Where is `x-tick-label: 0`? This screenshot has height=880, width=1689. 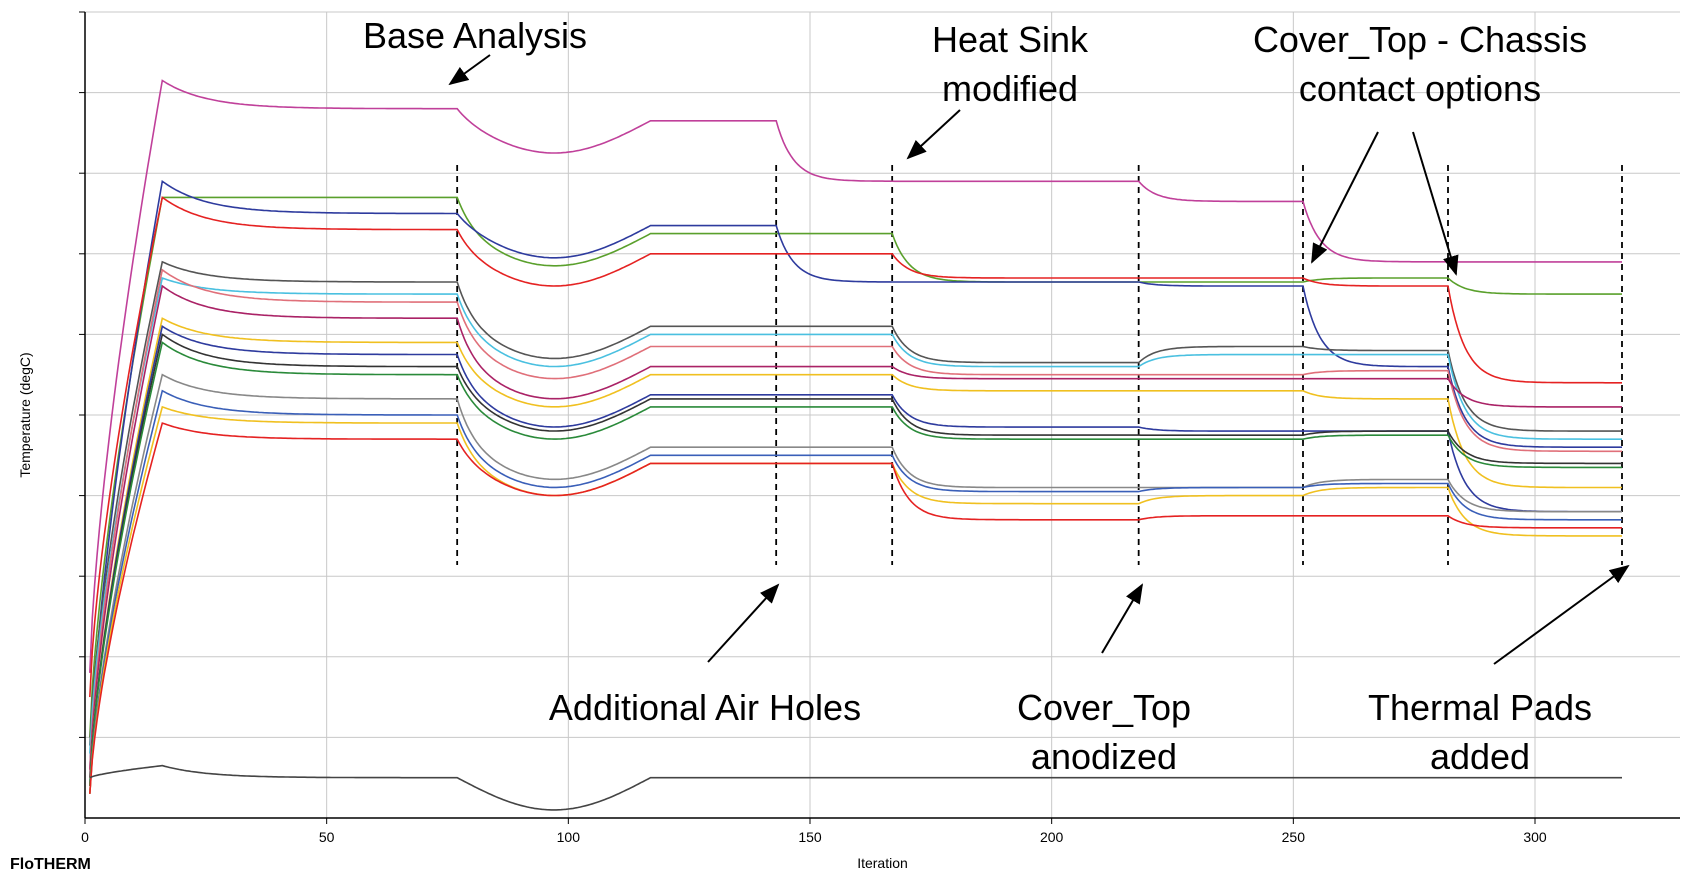 x-tick-label: 0 is located at coordinates (85, 837).